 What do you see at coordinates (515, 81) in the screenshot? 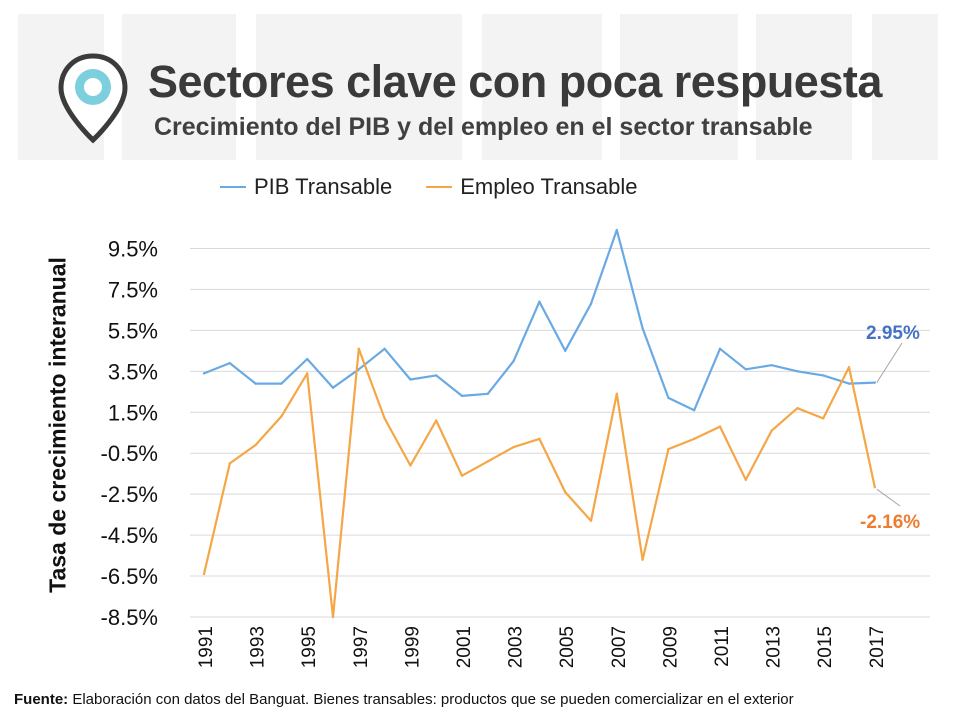
I see `page-title: Sectores clave con poca respuesta` at bounding box center [515, 81].